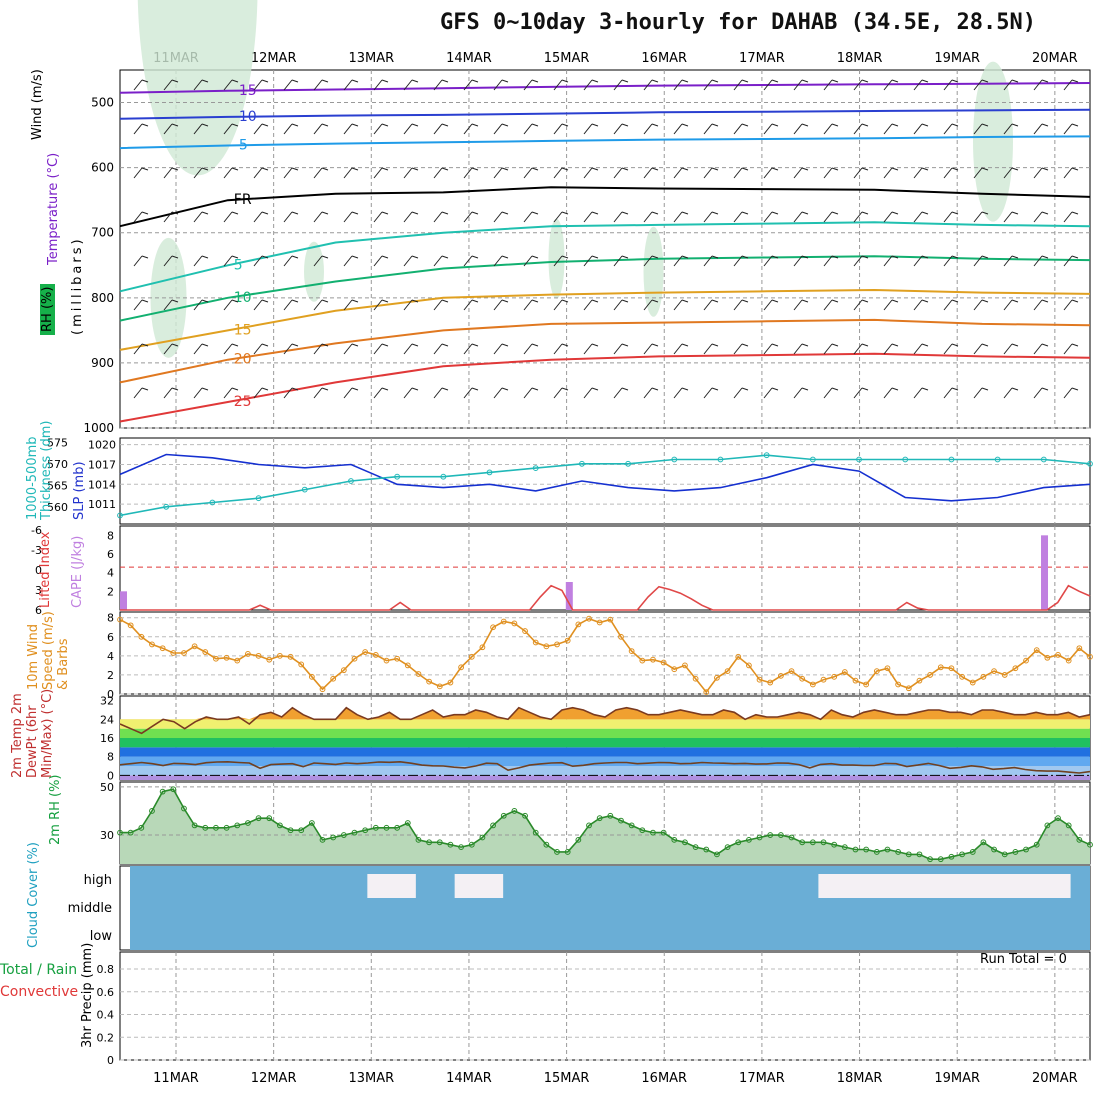 This screenshot has width=1100, height=1100. I want to click on rh2m-point, so click(589, 825).